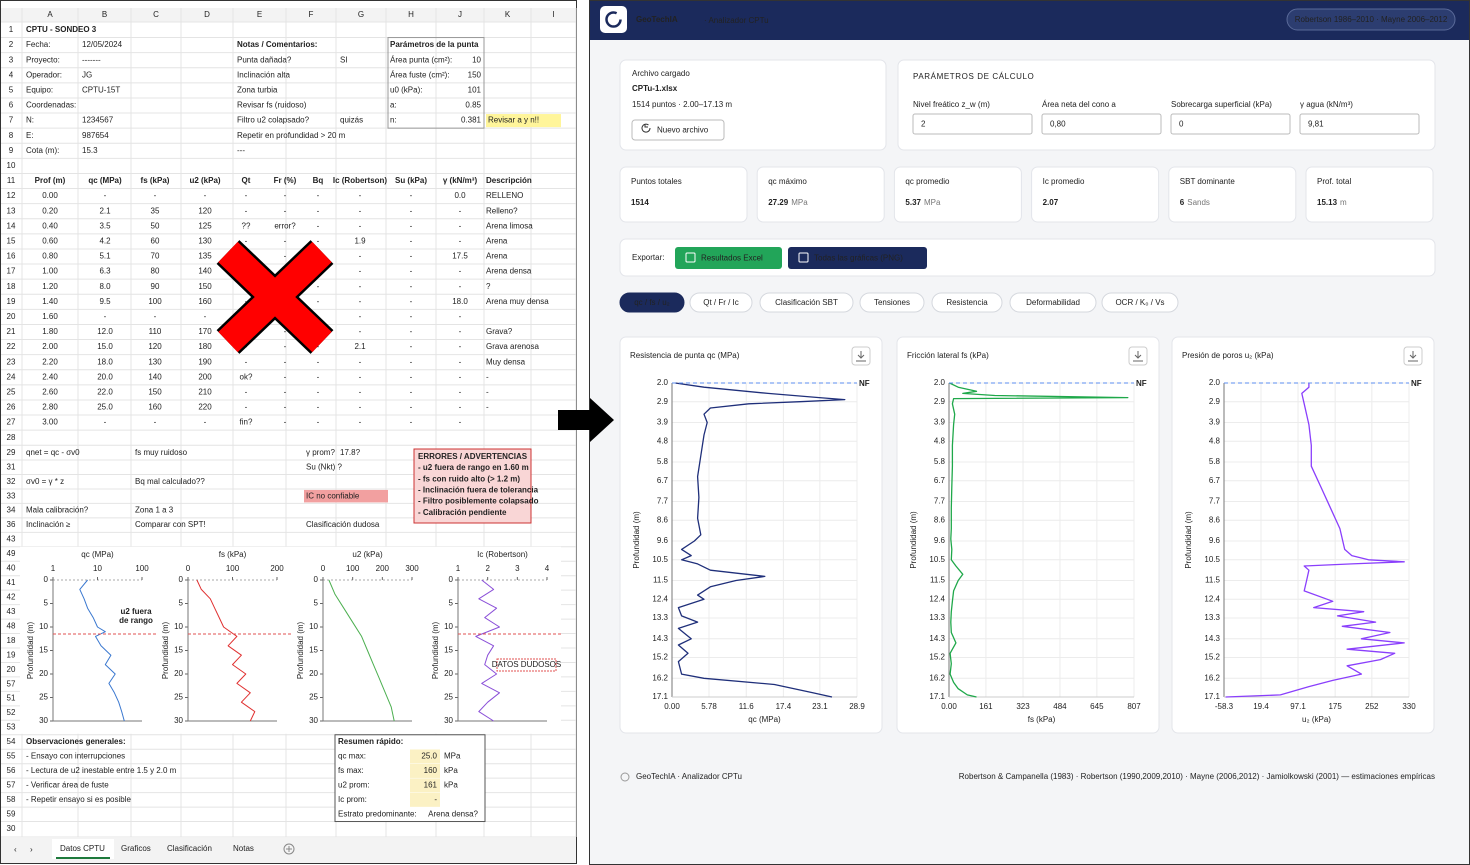 This screenshot has height=865, width=1470. I want to click on cell-text: σv0 = γ * z, so click(45, 481).